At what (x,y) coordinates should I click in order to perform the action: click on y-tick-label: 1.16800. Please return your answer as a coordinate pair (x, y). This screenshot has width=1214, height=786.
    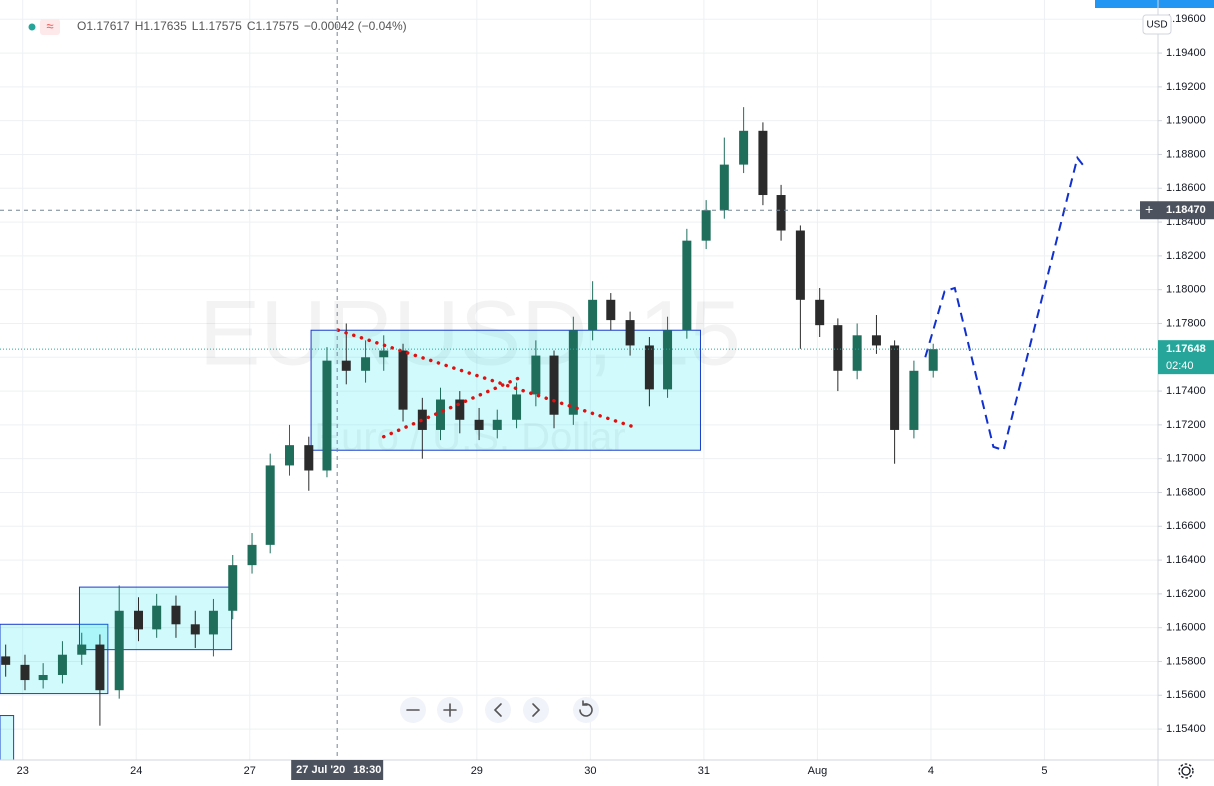
    Looking at the image, I should click on (1186, 492).